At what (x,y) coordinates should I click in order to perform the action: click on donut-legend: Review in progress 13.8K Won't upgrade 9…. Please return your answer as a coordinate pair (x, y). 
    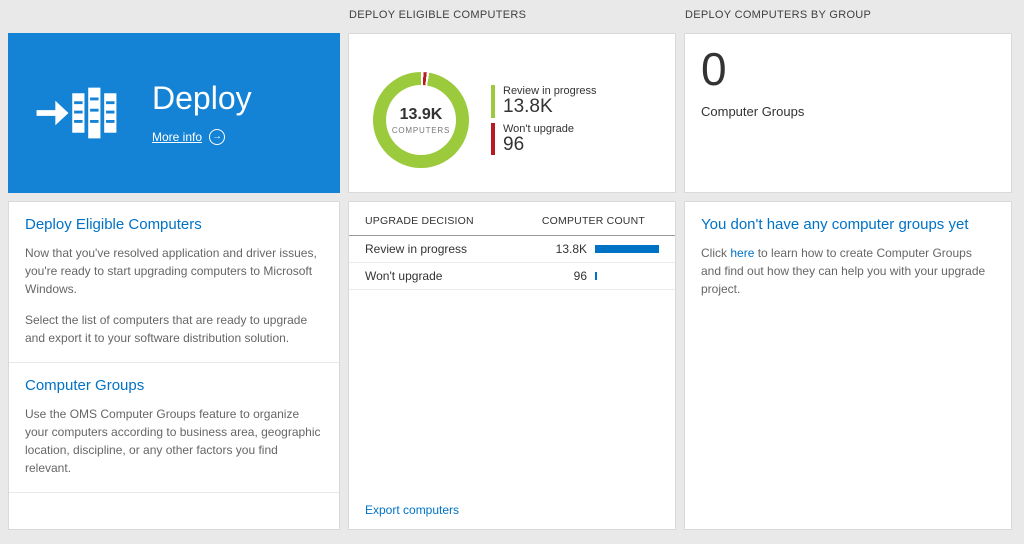
    Looking at the image, I should click on (544, 120).